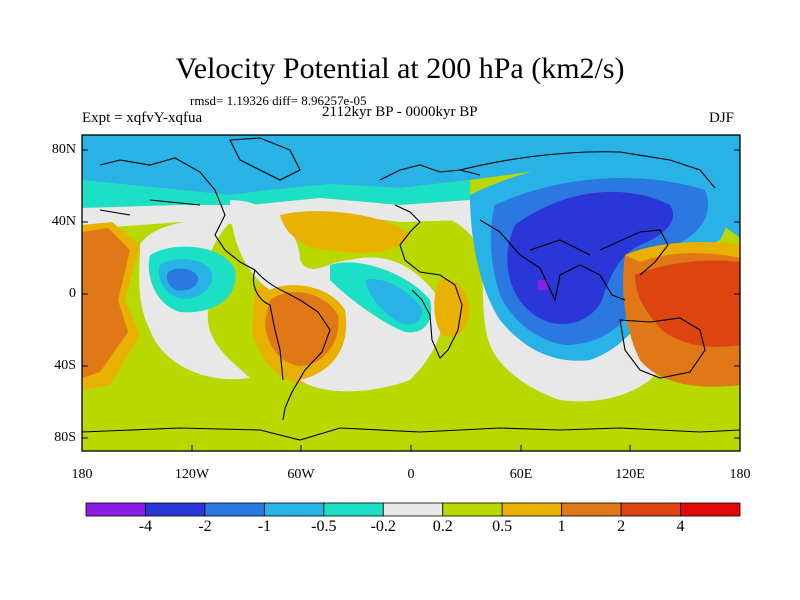  I want to click on season-label: DJF, so click(722, 118).